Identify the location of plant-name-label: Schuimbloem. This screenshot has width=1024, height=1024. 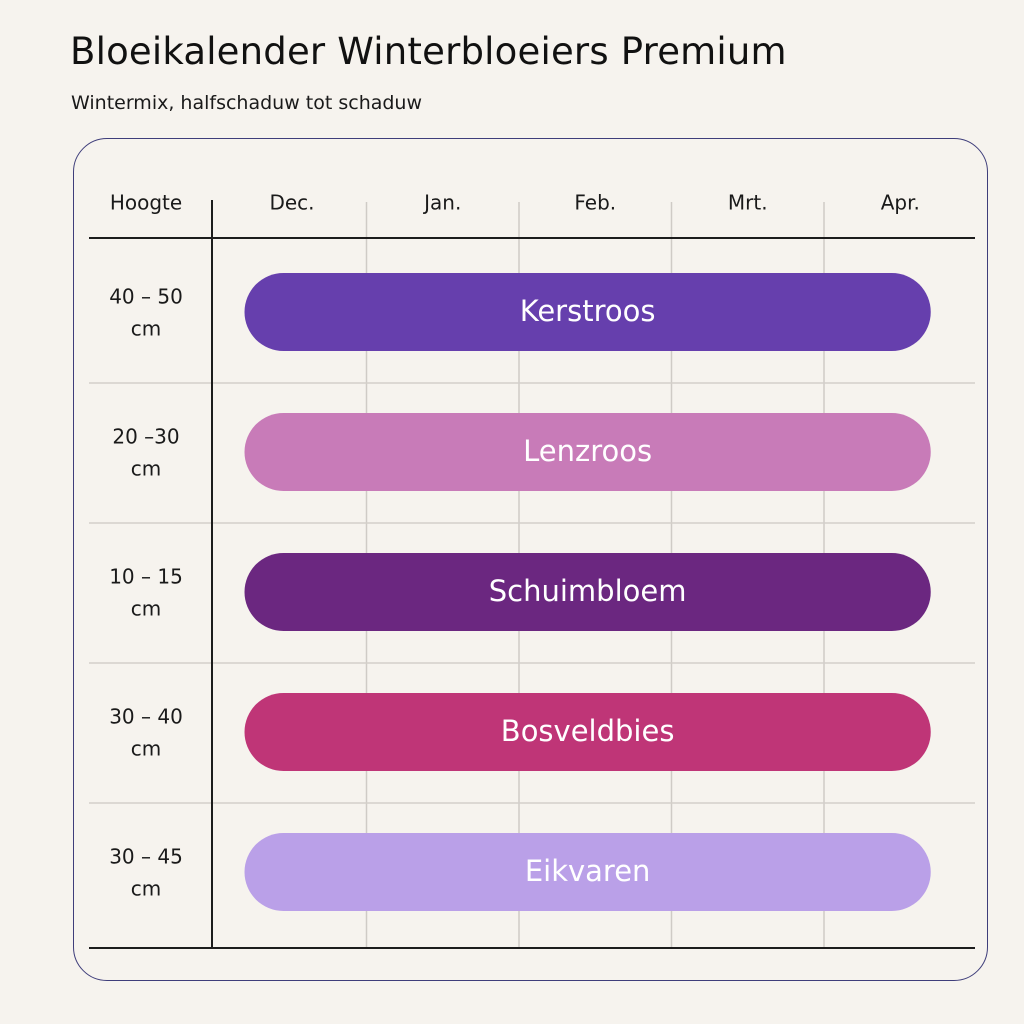
(588, 591).